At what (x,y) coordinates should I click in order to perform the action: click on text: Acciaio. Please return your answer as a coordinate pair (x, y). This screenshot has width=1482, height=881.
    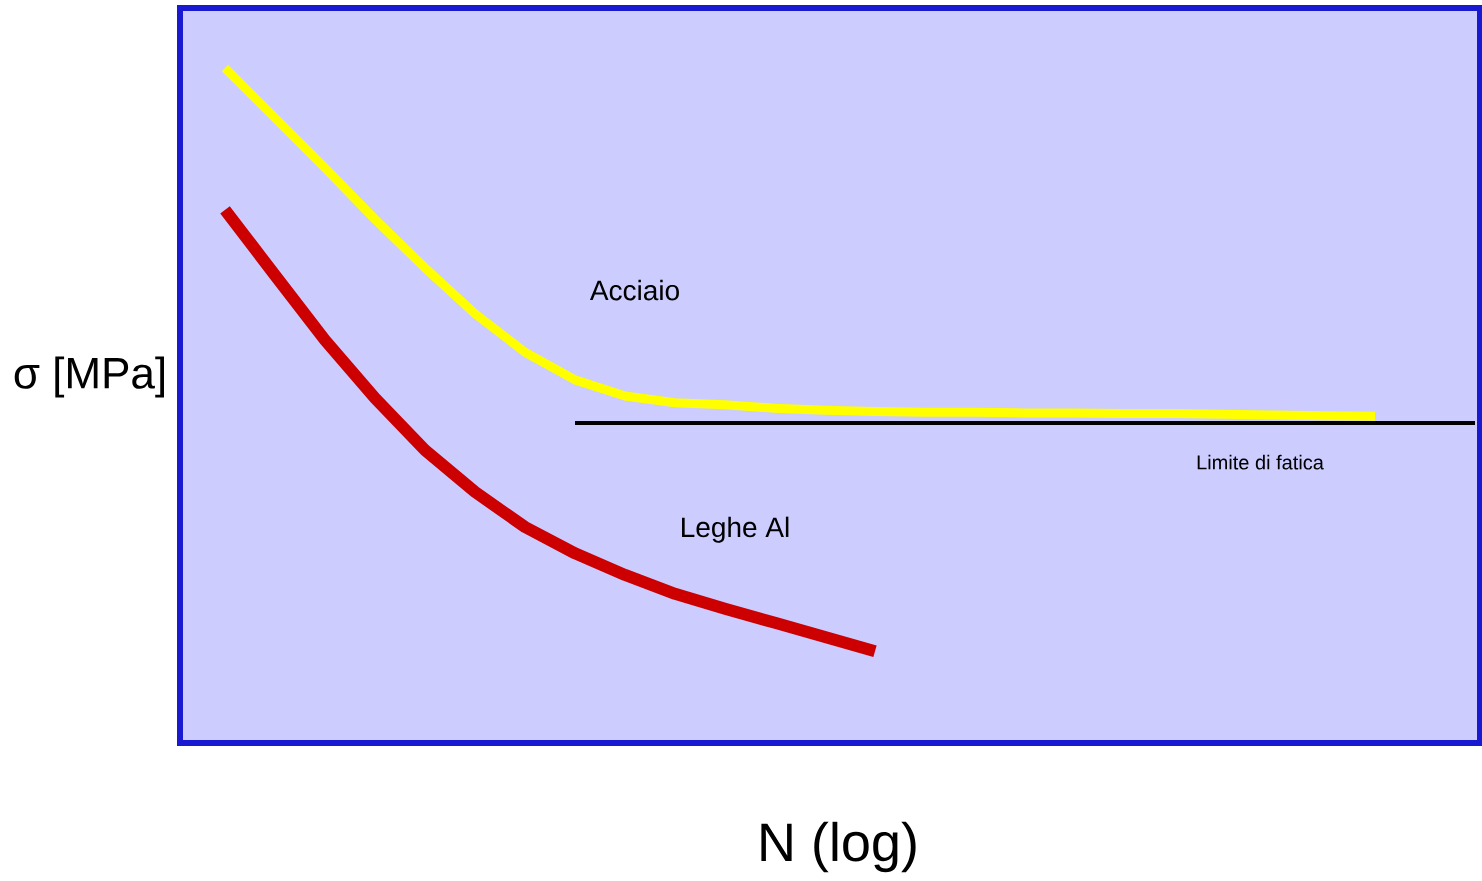
    Looking at the image, I should click on (634, 290).